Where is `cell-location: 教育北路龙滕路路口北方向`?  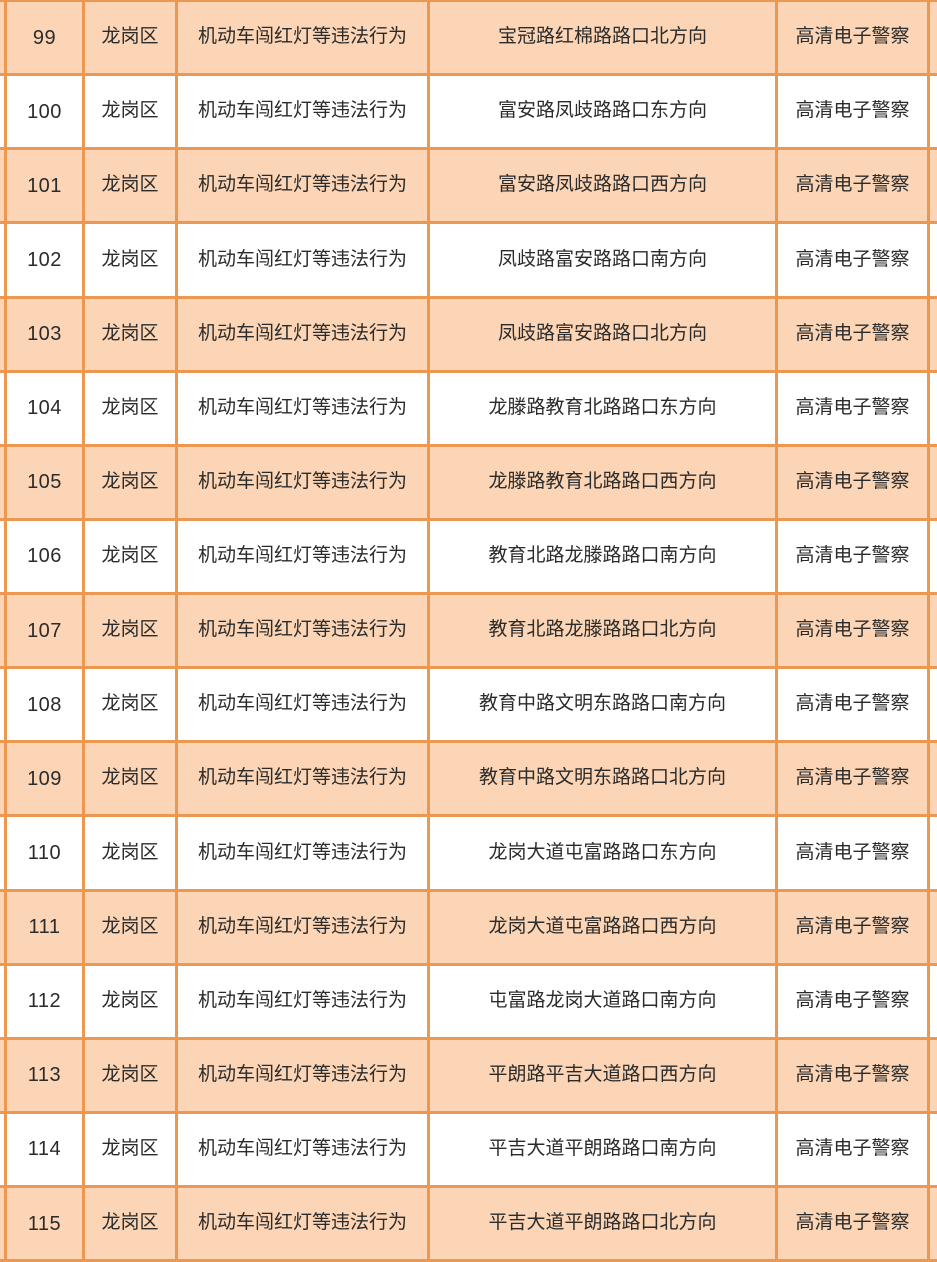 cell-location: 教育北路龙滕路路口北方向 is located at coordinates (604, 631).